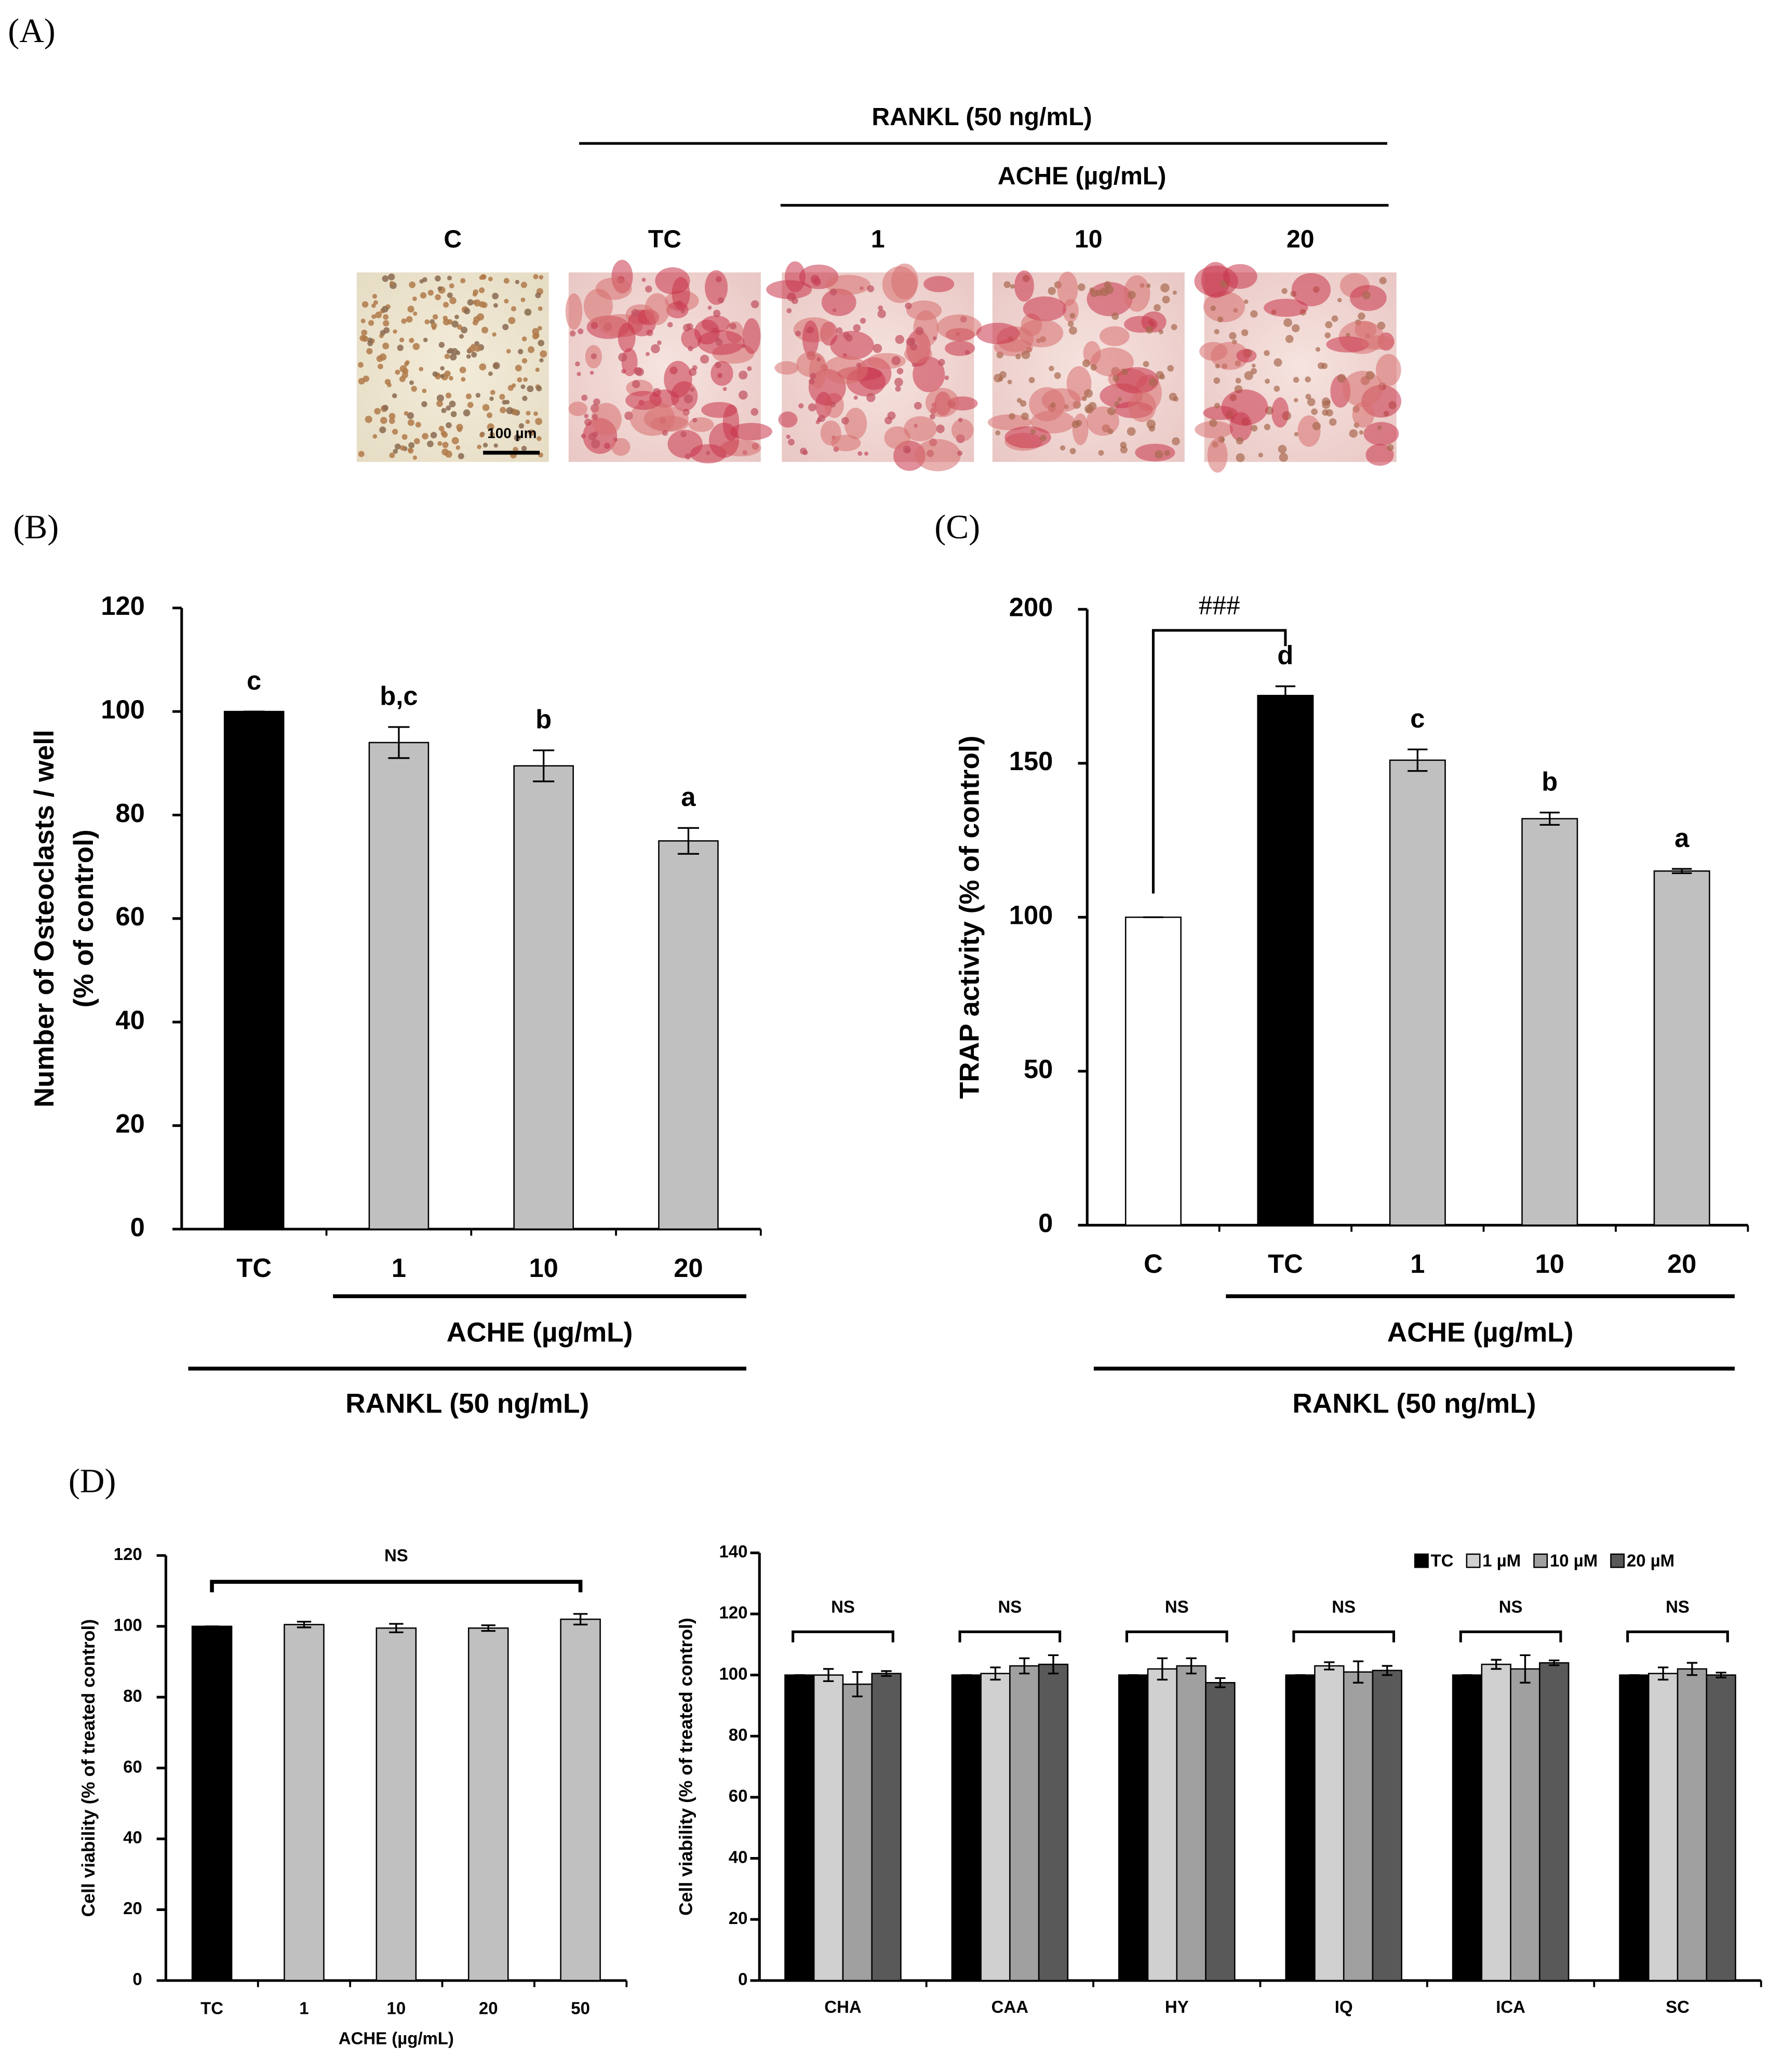 This screenshot has width=1769, height=2072. Describe the element at coordinates (733, 1551) in the screenshot. I see `y-tick-label: 140` at that location.